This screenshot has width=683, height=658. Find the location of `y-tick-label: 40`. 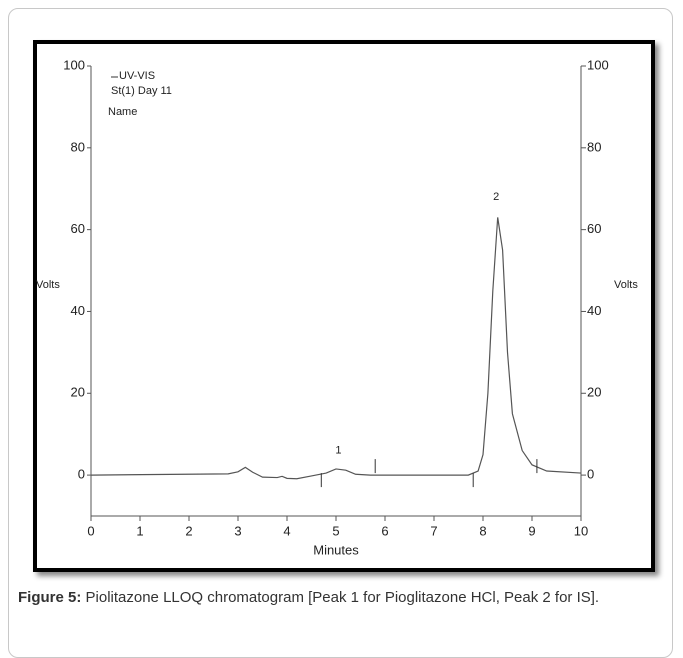

y-tick-label: 40 is located at coordinates (78, 310).